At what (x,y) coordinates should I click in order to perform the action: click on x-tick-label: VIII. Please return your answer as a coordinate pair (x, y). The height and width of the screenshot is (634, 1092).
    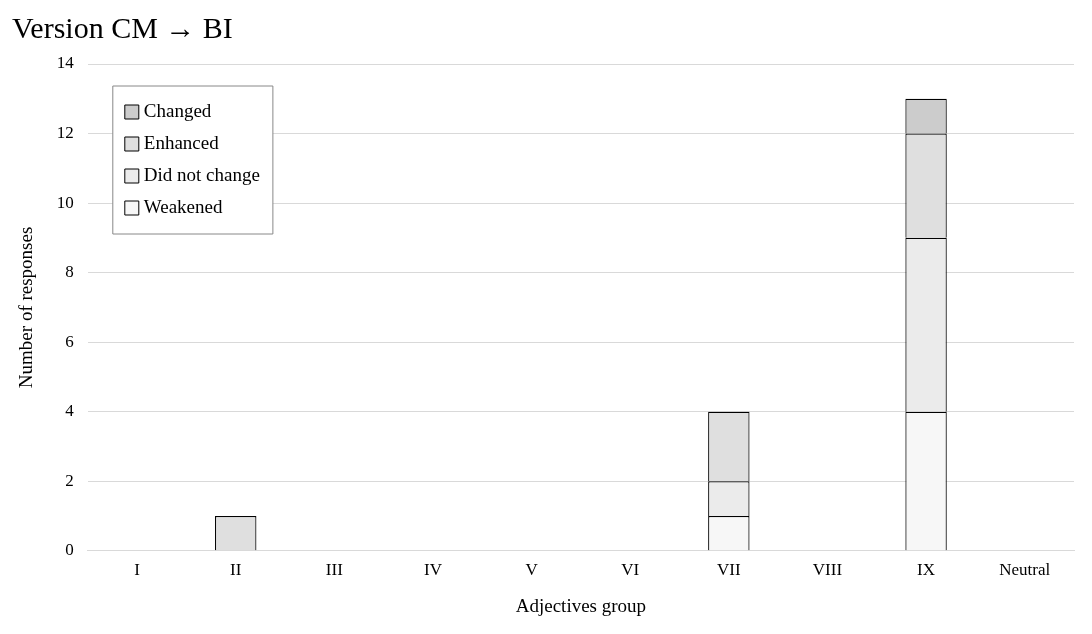
    Looking at the image, I should click on (827, 570).